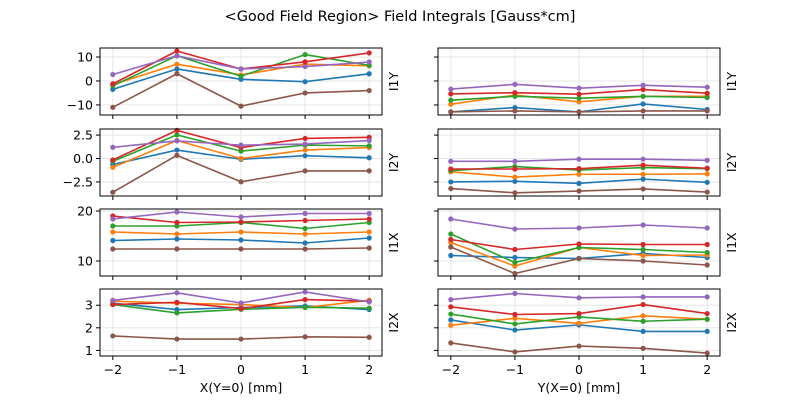  Describe the element at coordinates (241, 387) in the screenshot. I see `x-axis-label: X(Y=0) [mm]` at that location.